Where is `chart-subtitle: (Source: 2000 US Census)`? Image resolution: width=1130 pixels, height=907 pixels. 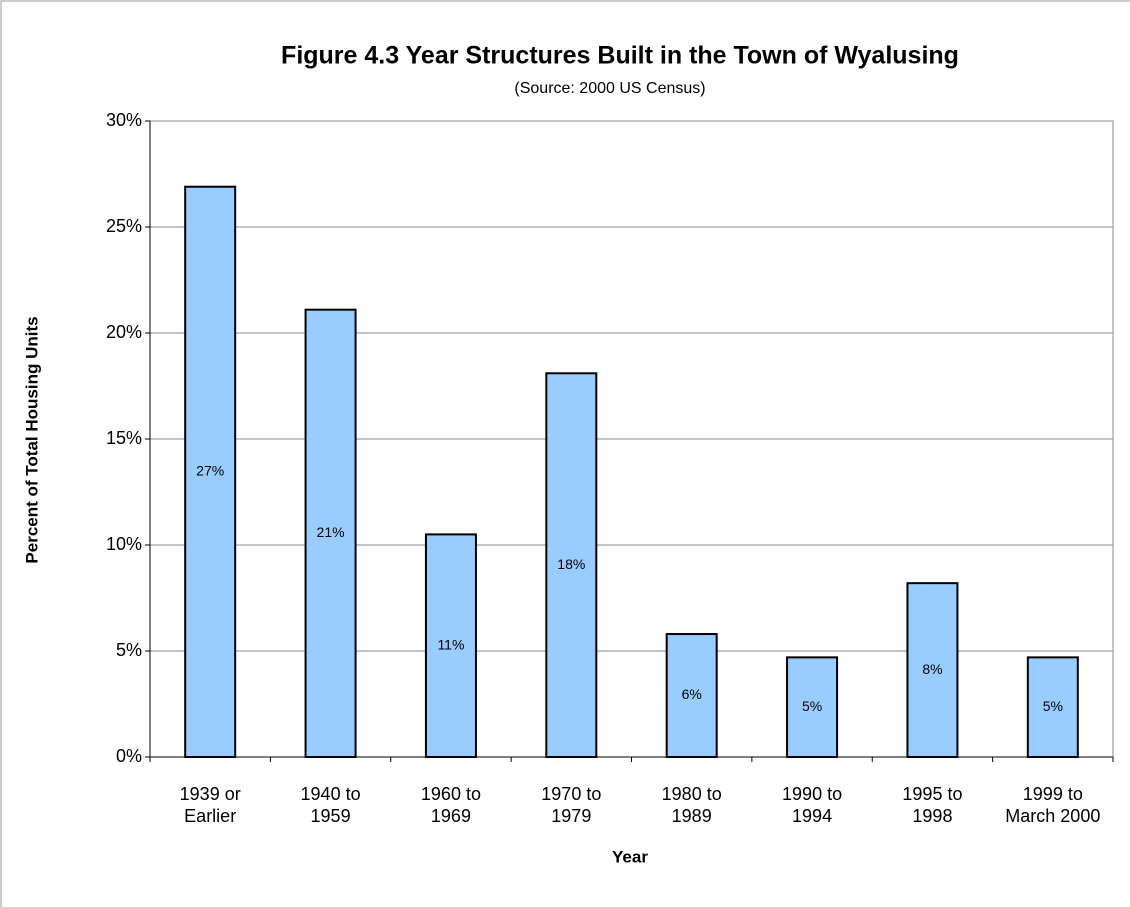
chart-subtitle: (Source: 2000 US Census) is located at coordinates (609, 88).